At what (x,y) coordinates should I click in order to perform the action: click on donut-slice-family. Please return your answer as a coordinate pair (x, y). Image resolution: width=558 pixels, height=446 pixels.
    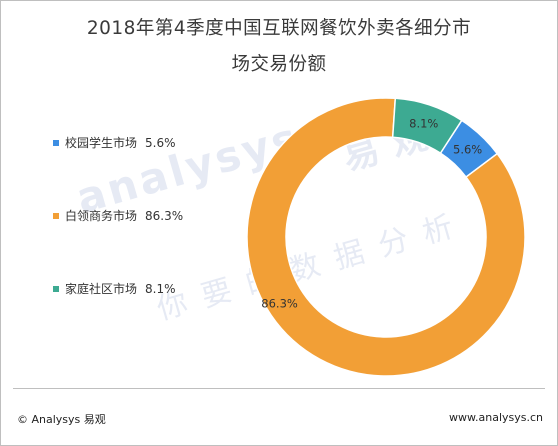
    Looking at the image, I should click on (427, 126).